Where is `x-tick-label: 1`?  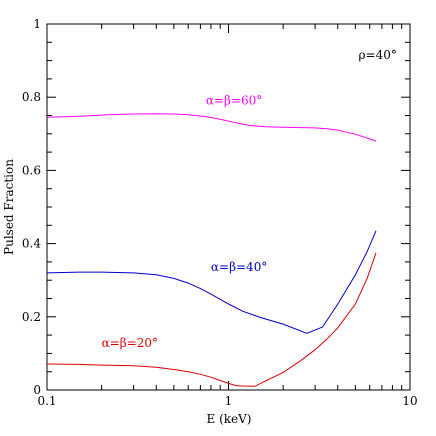 x-tick-label: 1 is located at coordinates (229, 401).